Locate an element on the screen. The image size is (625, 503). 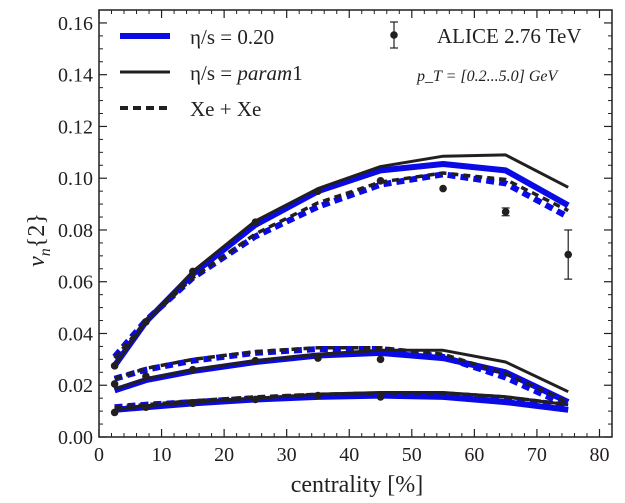
legend-label-eta-020: η/s = 0.20 is located at coordinates (232, 37).